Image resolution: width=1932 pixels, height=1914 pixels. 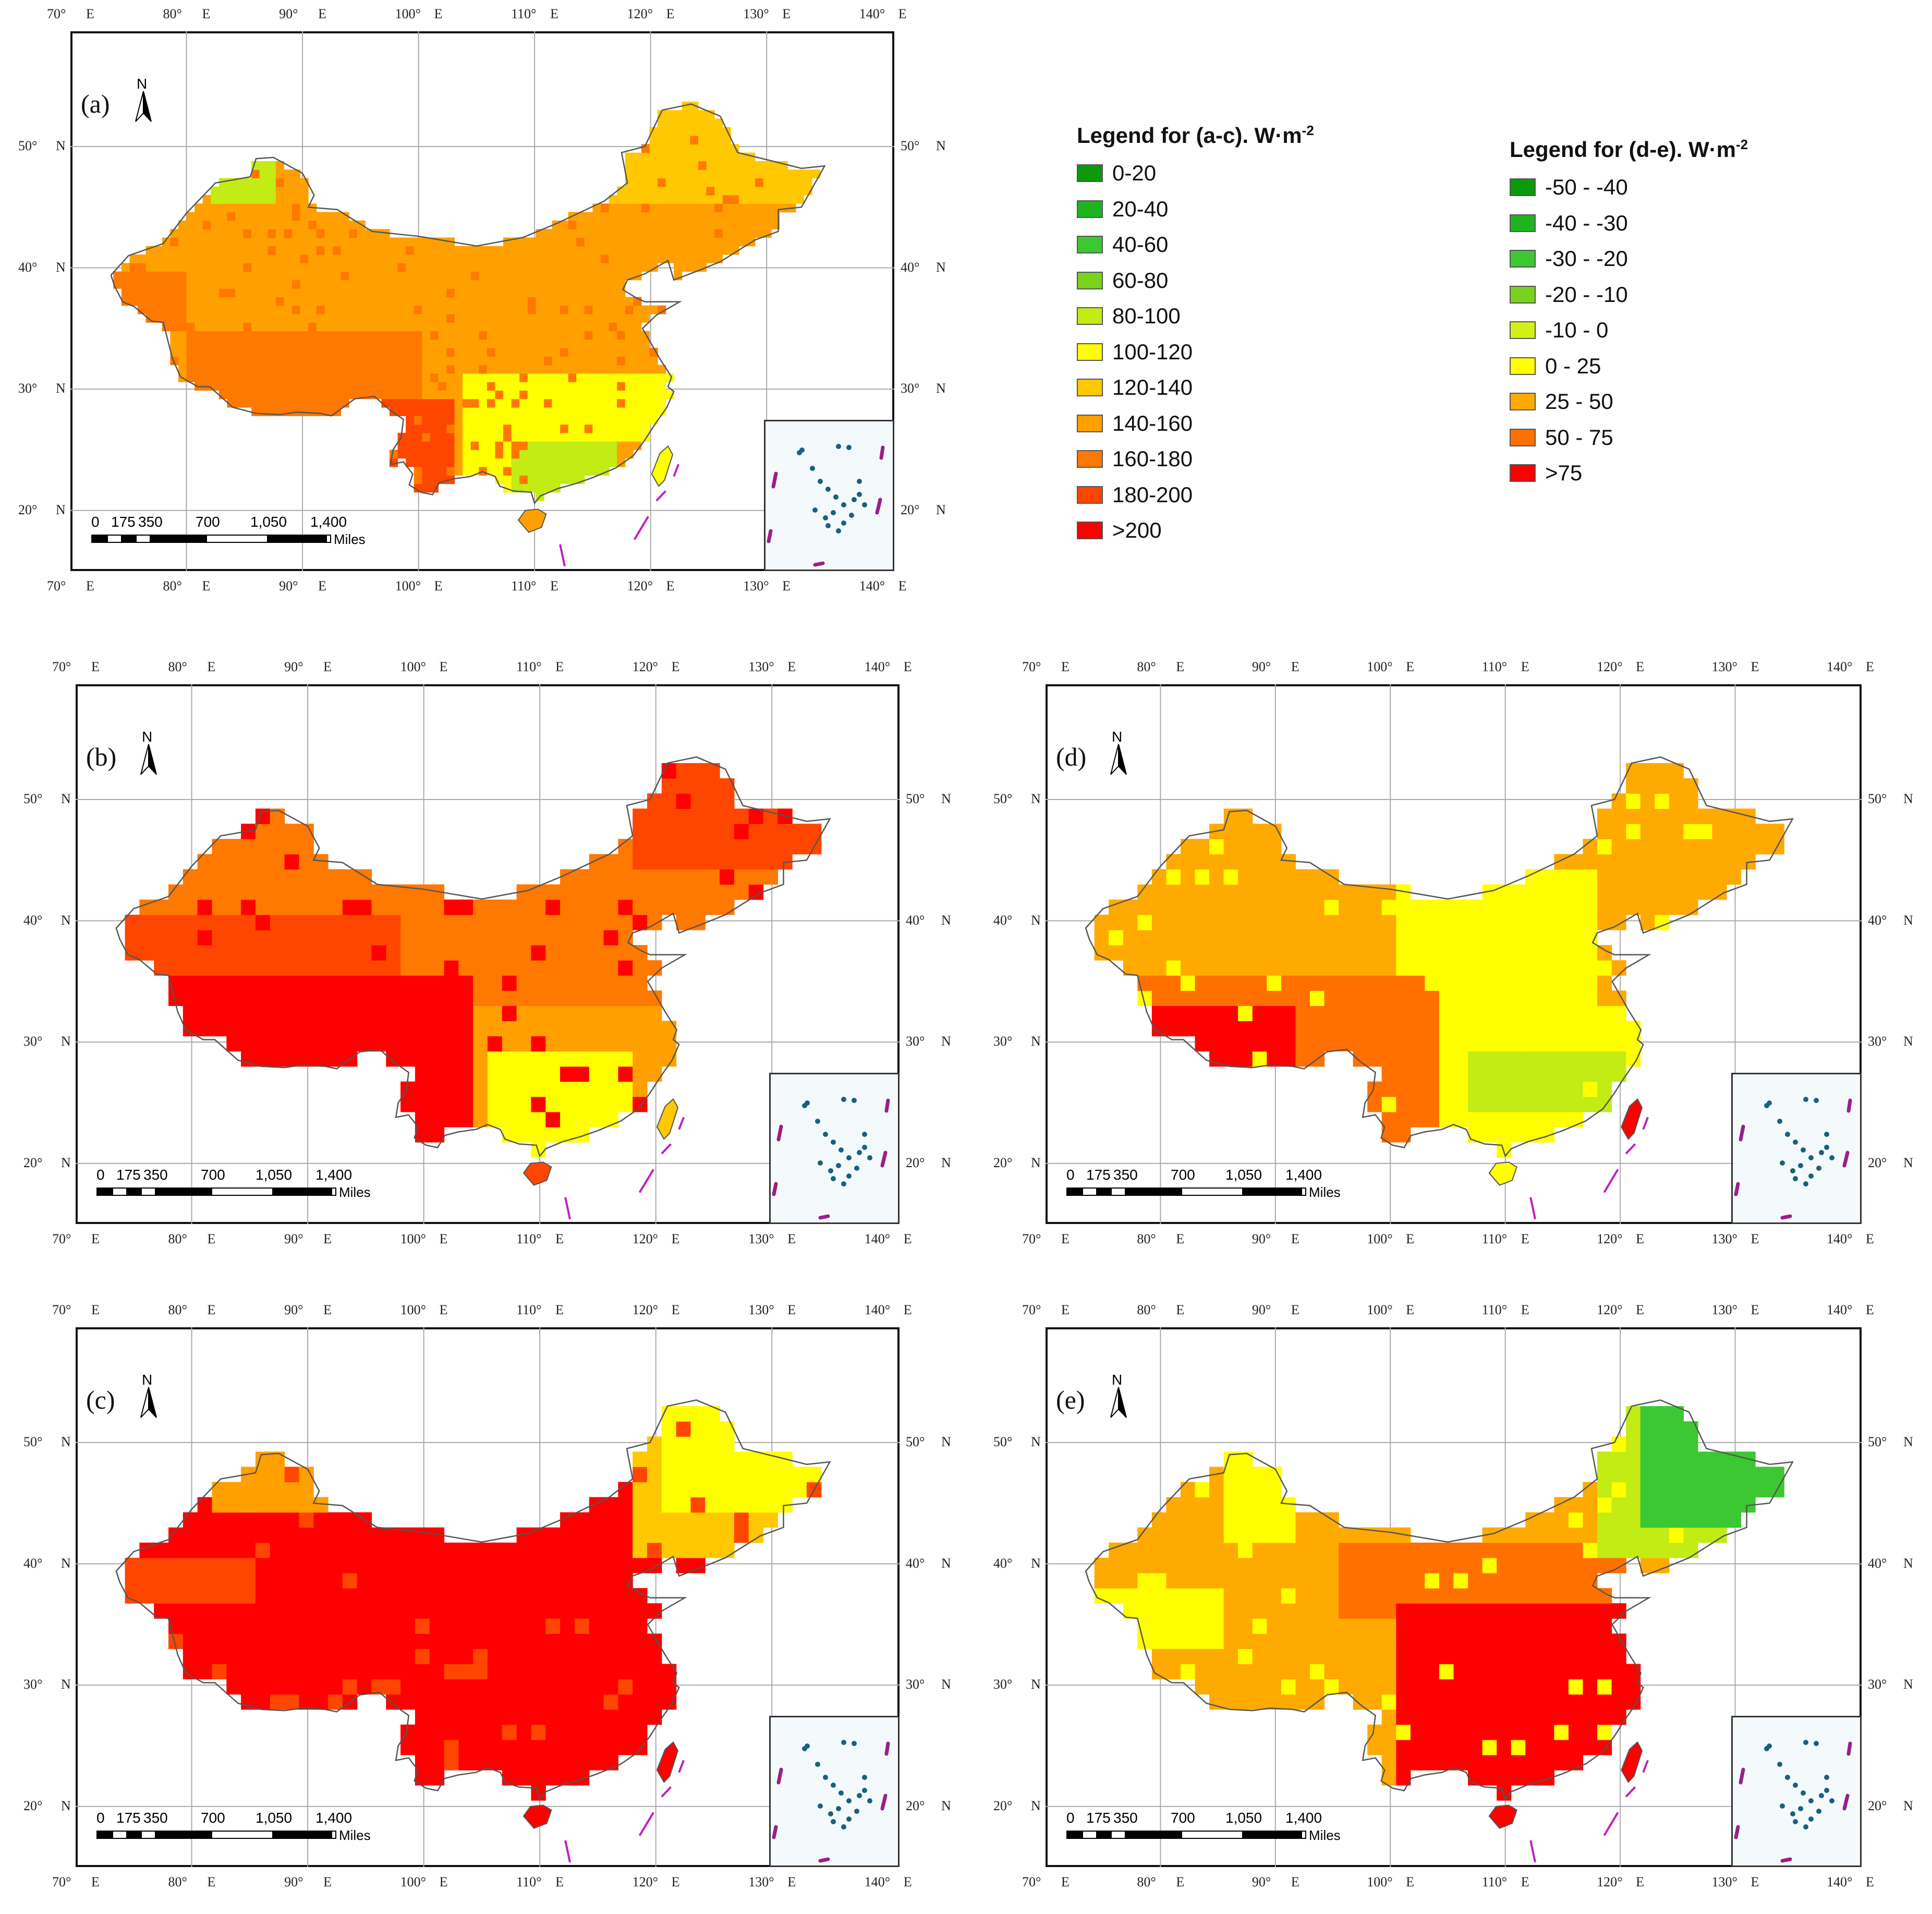 I want to click on lon-tick-label: 140°, so click(x=1839, y=1239).